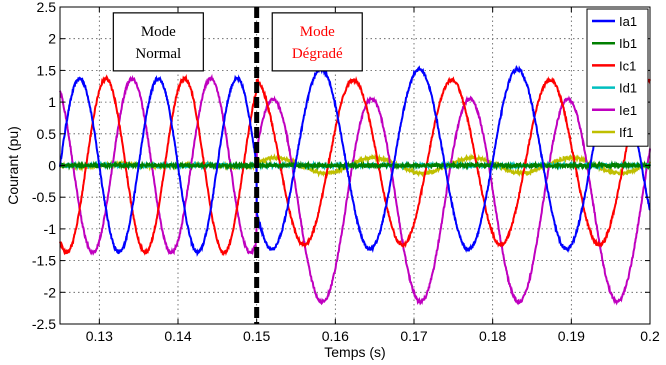 The height and width of the screenshot is (365, 666). Describe the element at coordinates (47, 7) in the screenshot. I see `y-tick-label: 2.5` at that location.